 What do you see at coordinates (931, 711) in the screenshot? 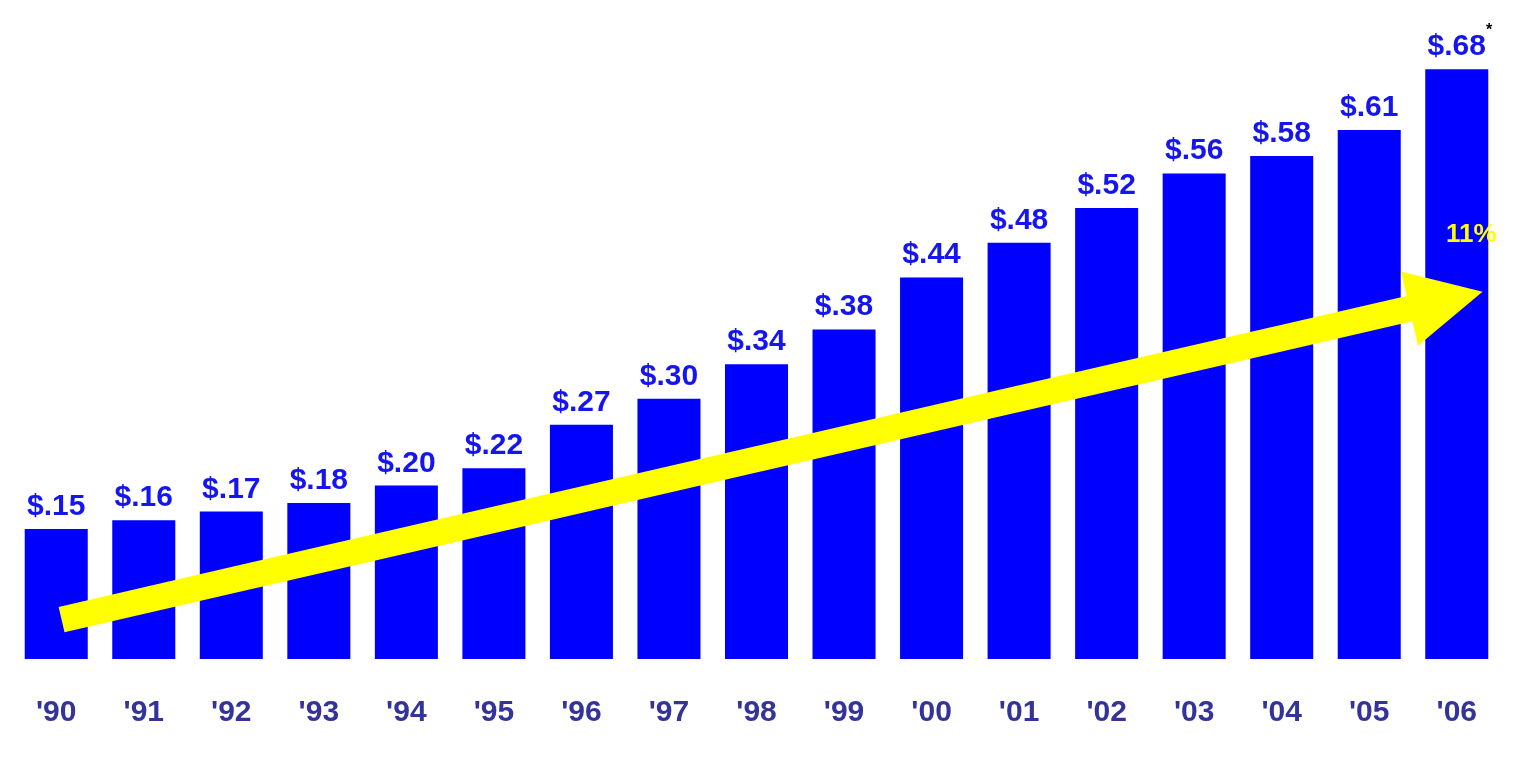
I see `x-tick-label: '00` at bounding box center [931, 711].